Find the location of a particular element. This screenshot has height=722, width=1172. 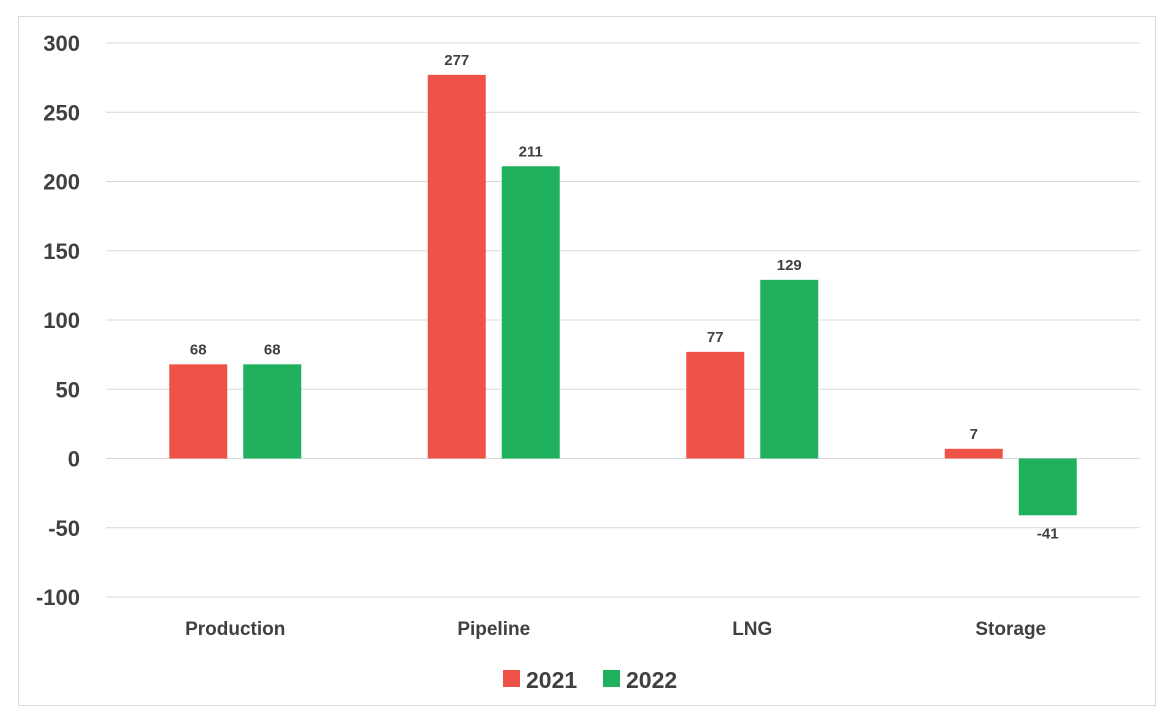

y-tick-label: 200 is located at coordinates (61, 182).